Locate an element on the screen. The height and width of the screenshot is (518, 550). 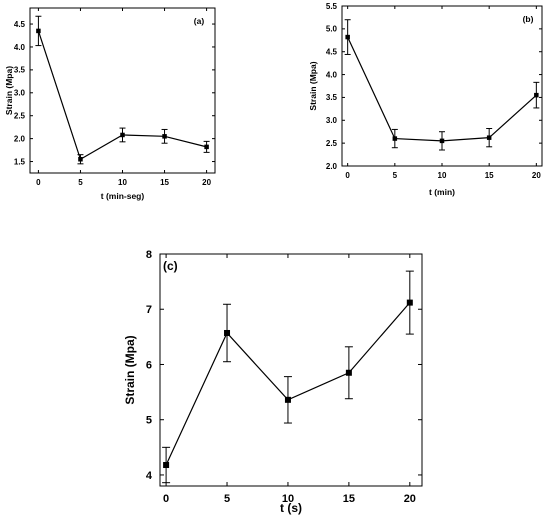
y-tick-label: 1.5 is located at coordinates (20, 161).